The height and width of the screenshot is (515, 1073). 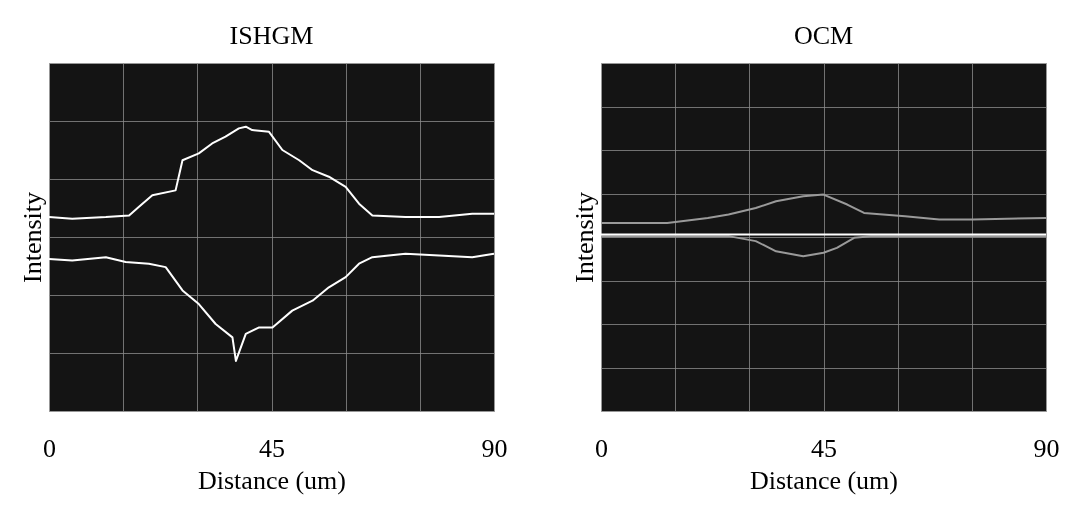 What do you see at coordinates (823, 35) in the screenshot?
I see `chart-title: OCM` at bounding box center [823, 35].